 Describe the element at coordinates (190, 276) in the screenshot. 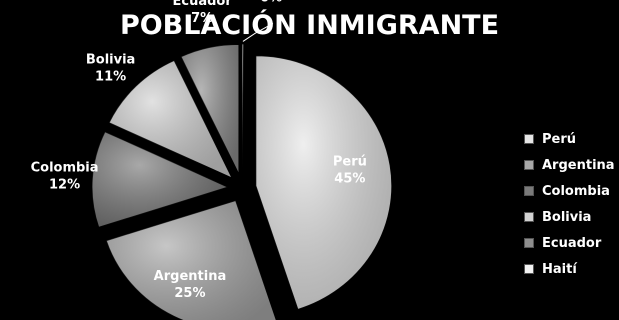

I see `data-label-name-argentina: Argentina` at that location.